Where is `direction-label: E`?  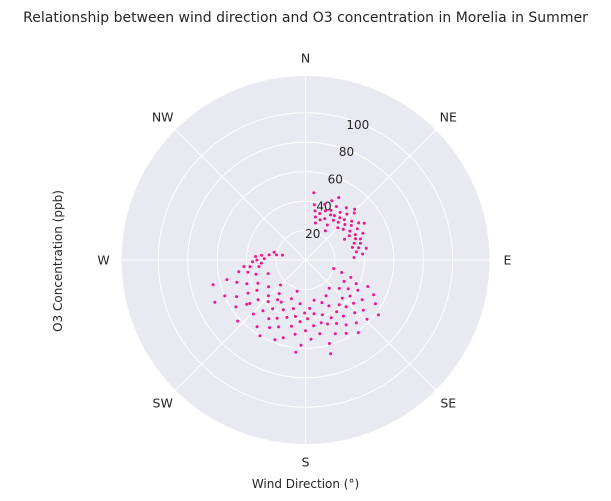 direction-label: E is located at coordinates (508, 260).